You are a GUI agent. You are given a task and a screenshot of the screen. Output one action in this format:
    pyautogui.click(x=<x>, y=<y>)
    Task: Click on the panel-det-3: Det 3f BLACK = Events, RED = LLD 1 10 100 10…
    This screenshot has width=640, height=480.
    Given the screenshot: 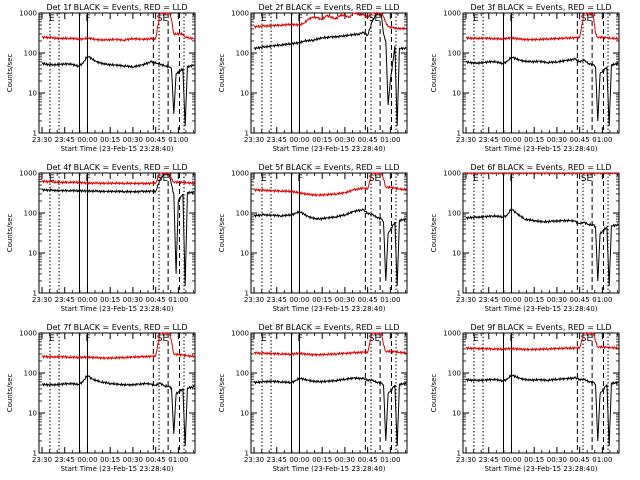 What is the action you would take?
    pyautogui.click(x=525, y=78)
    